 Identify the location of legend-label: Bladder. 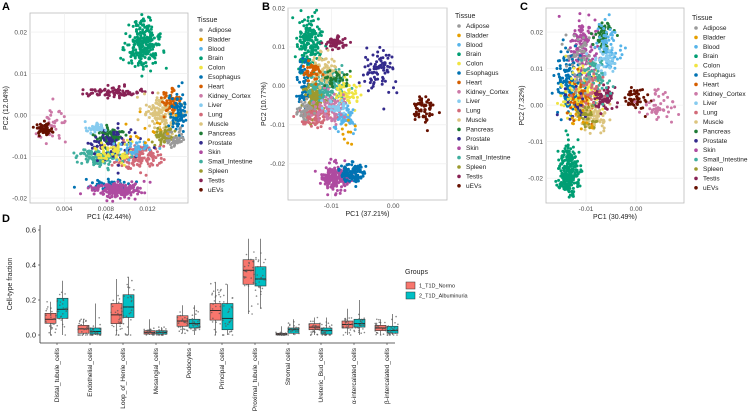
(714, 37).